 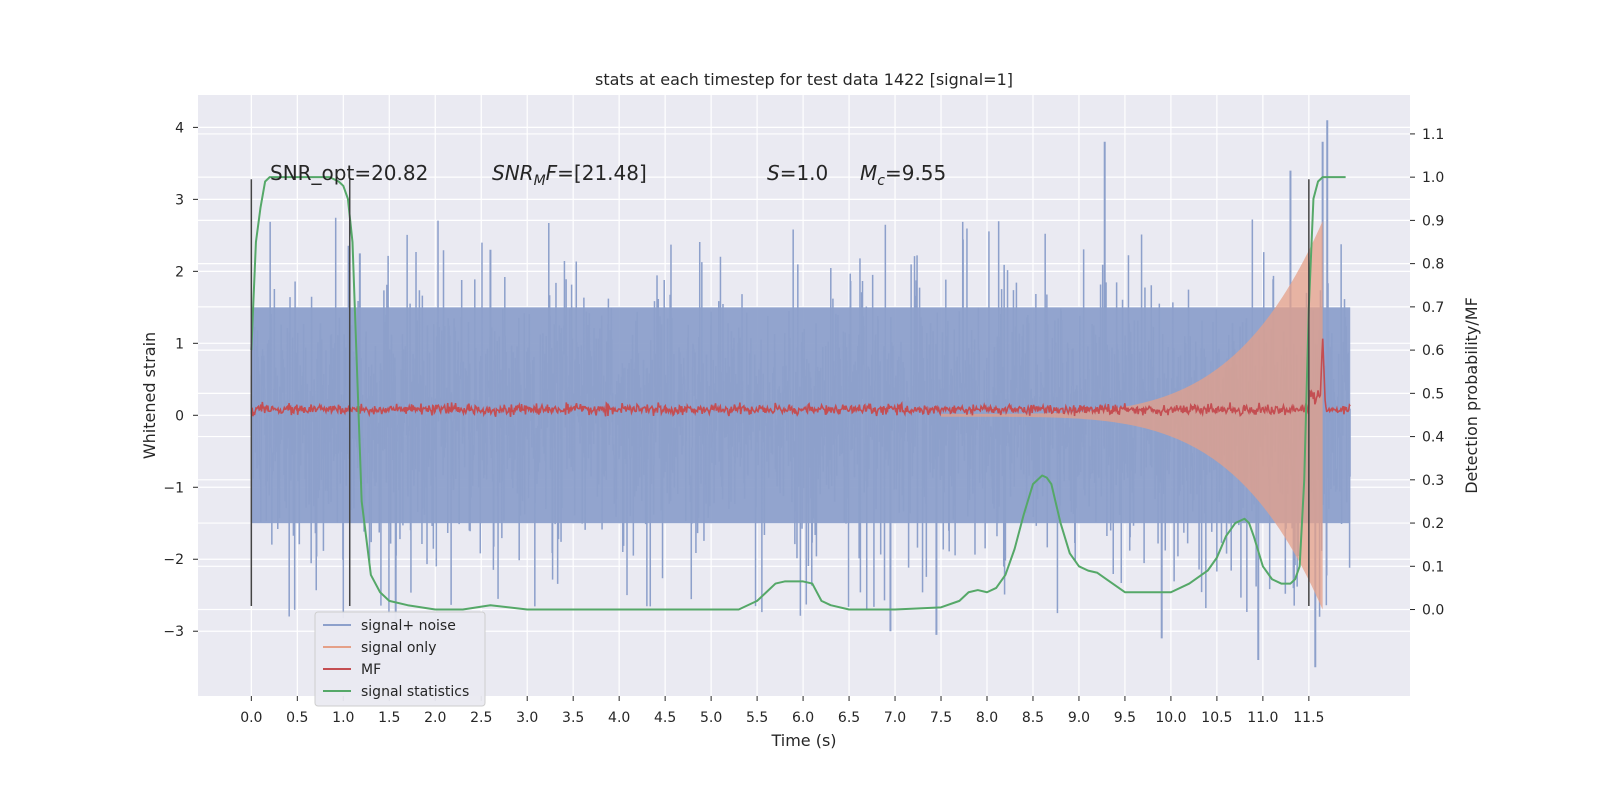 What do you see at coordinates (435, 718) in the screenshot?
I see `x-tick-label: 2.0` at bounding box center [435, 718].